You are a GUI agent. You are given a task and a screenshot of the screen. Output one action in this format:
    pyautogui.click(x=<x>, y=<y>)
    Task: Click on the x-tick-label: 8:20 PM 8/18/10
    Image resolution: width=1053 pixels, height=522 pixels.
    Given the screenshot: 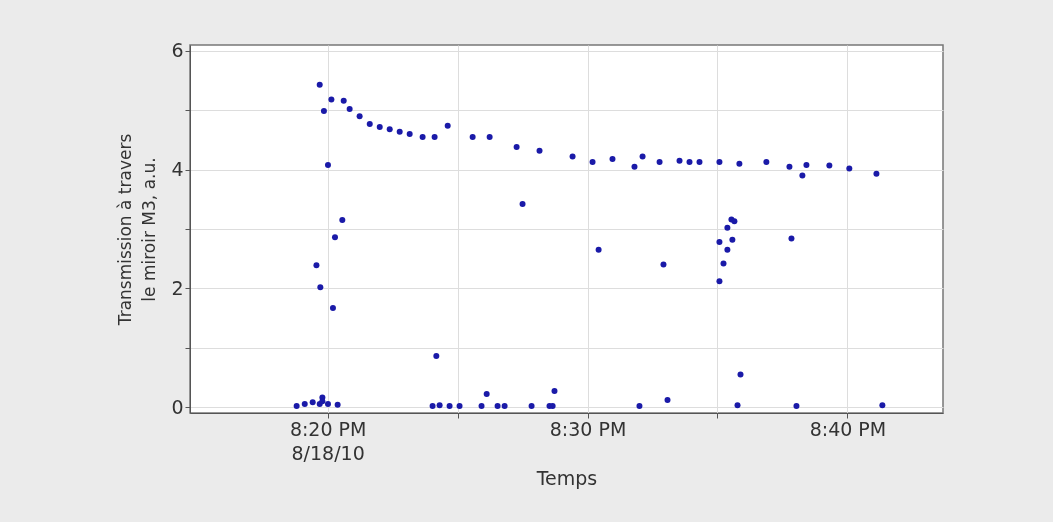 What is the action you would take?
    pyautogui.click(x=328, y=440)
    